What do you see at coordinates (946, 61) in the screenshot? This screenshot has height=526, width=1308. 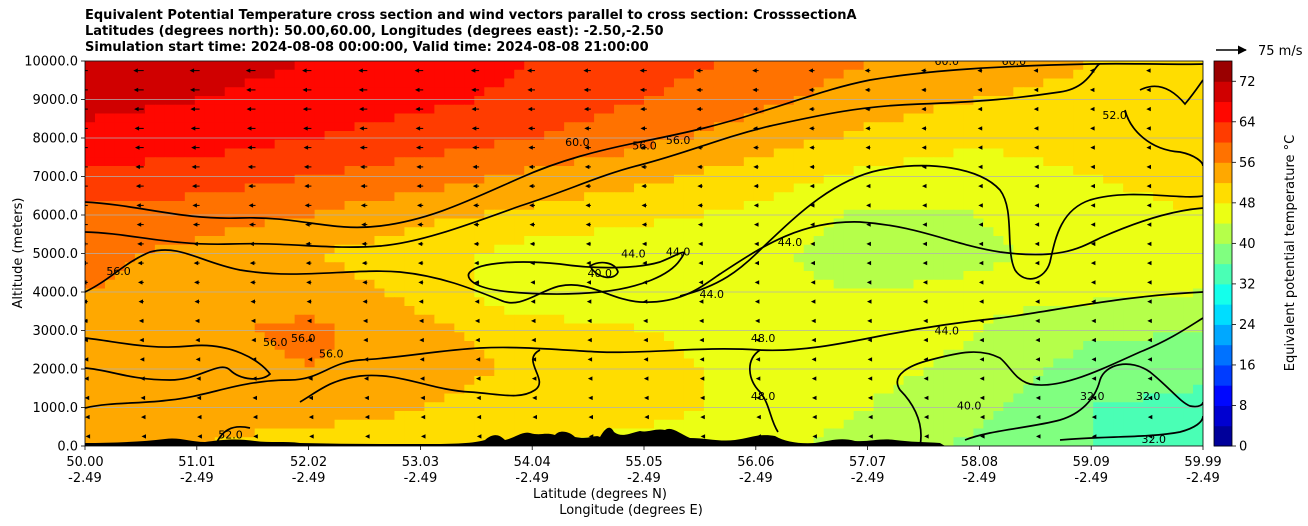 I see `contour-label: 60.0` at bounding box center [946, 61].